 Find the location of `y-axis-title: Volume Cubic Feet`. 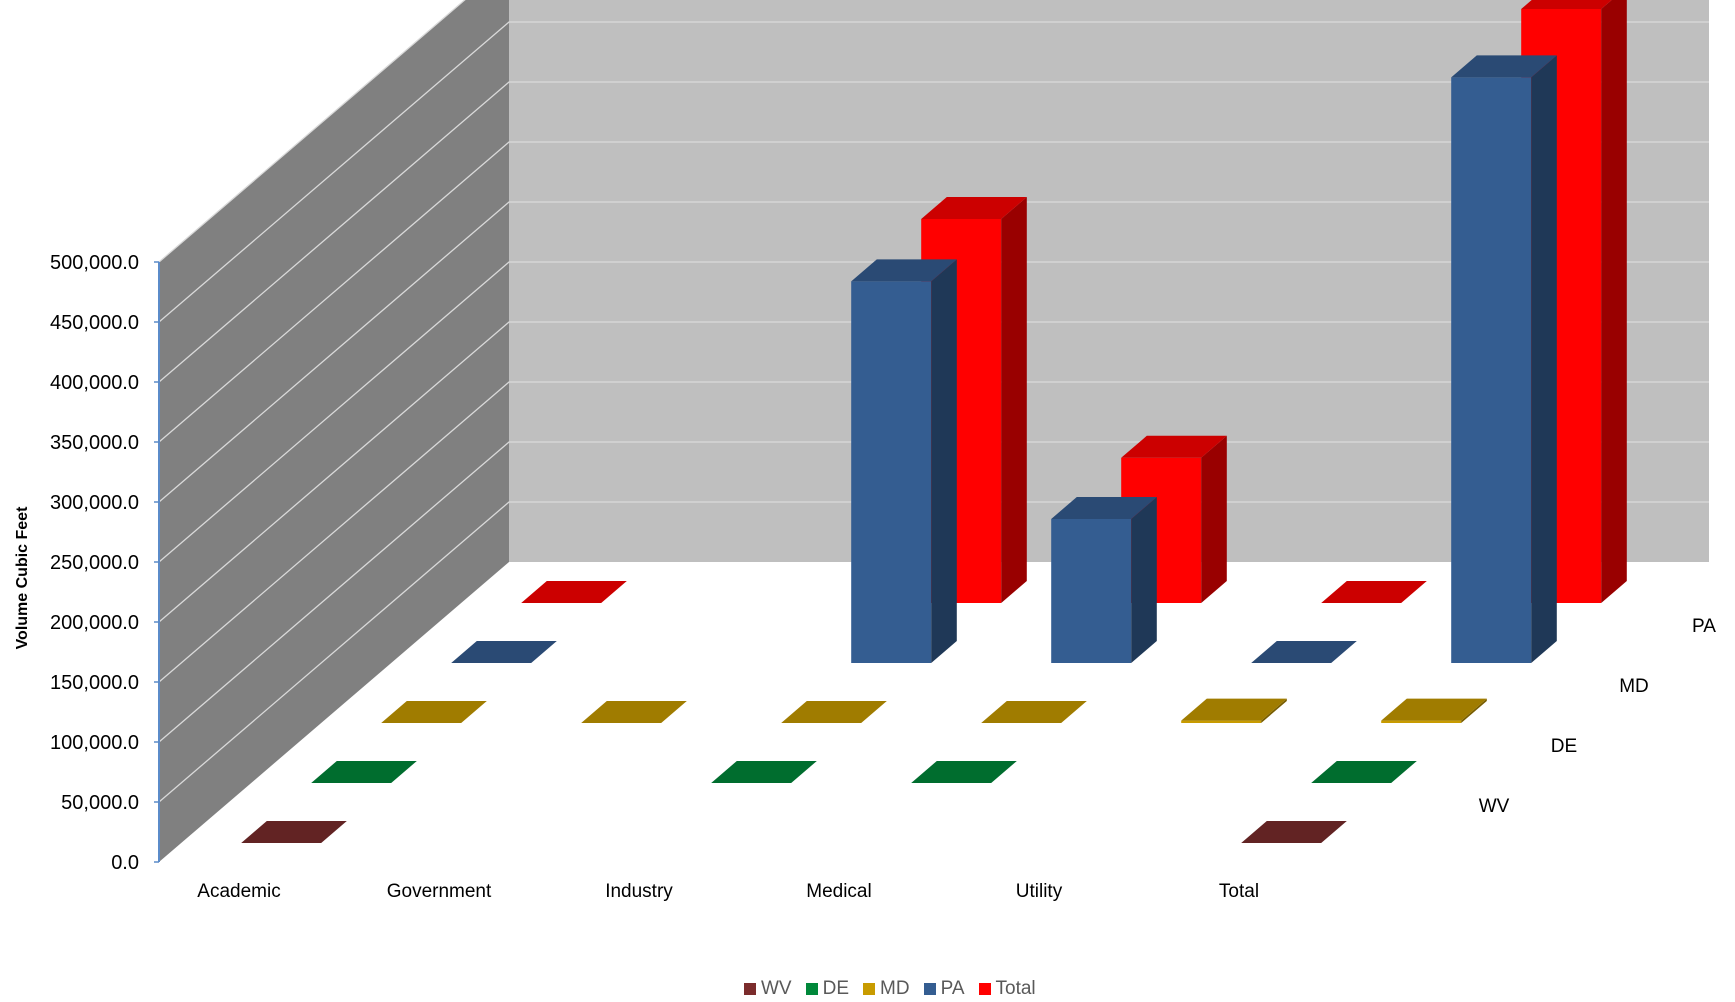

y-axis-title: Volume Cubic Feet is located at coordinates (22, 578).